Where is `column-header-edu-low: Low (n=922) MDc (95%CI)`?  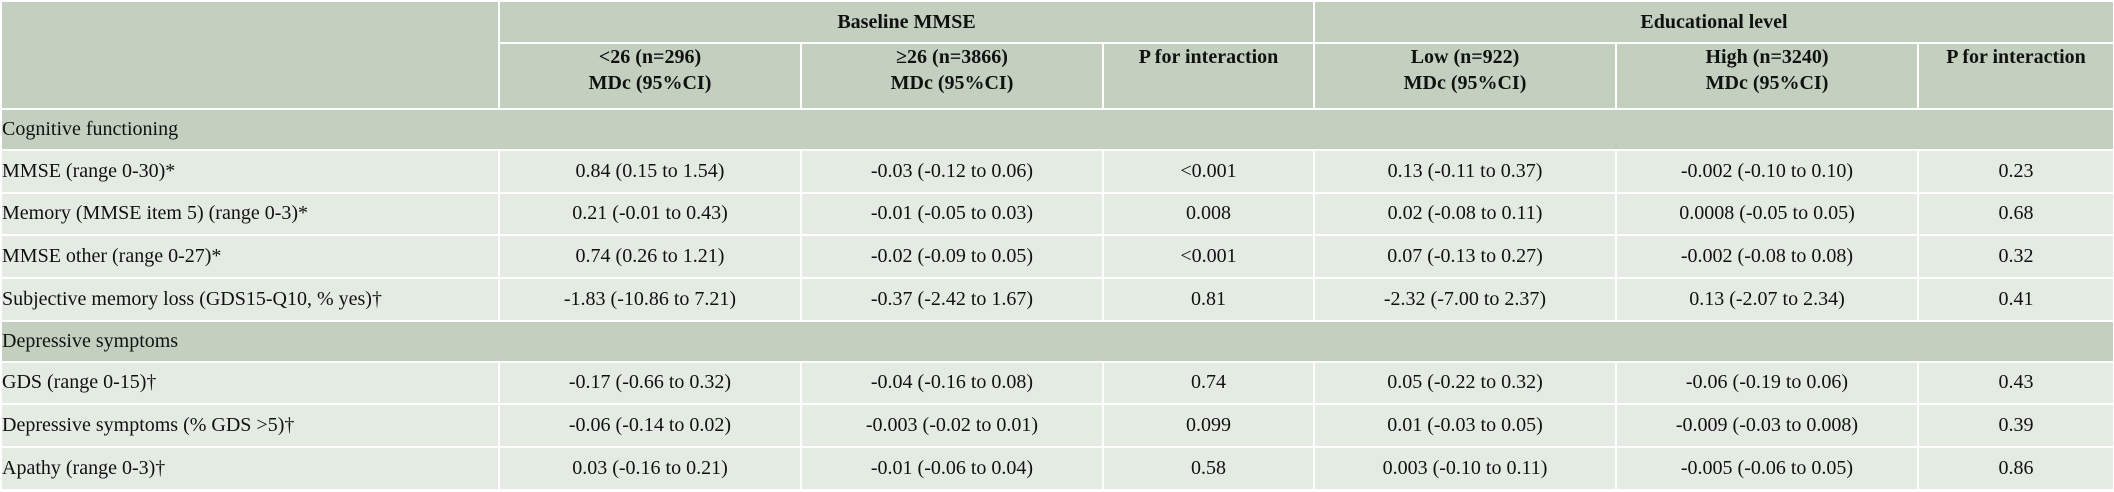 column-header-edu-low: Low (n=922) MDc (95%CI) is located at coordinates (1465, 76).